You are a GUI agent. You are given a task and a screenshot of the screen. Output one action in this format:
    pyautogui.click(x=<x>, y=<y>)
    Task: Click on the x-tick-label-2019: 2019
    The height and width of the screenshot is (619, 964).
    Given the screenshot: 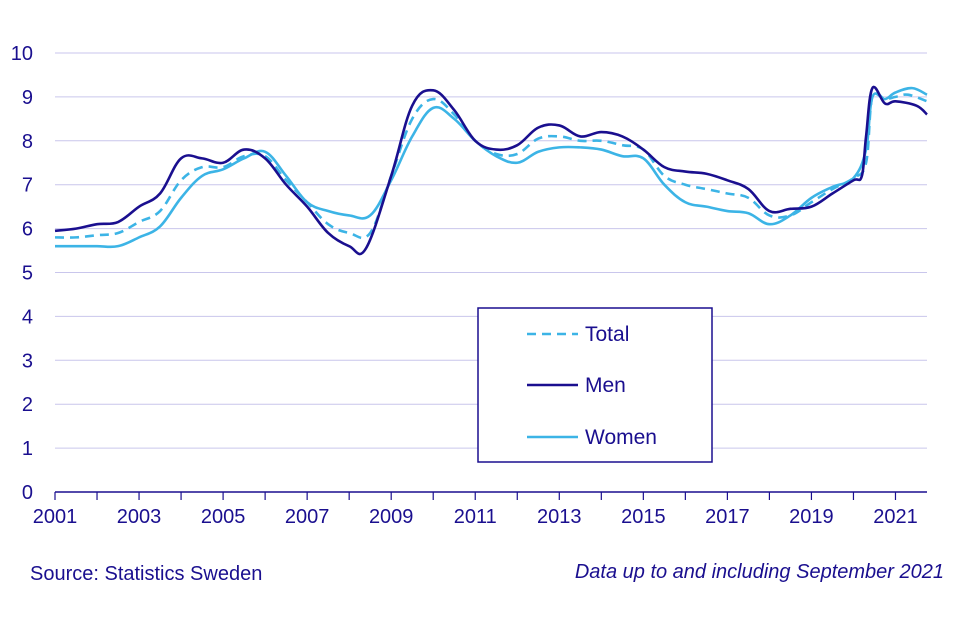 What is the action you would take?
    pyautogui.click(x=811, y=517)
    